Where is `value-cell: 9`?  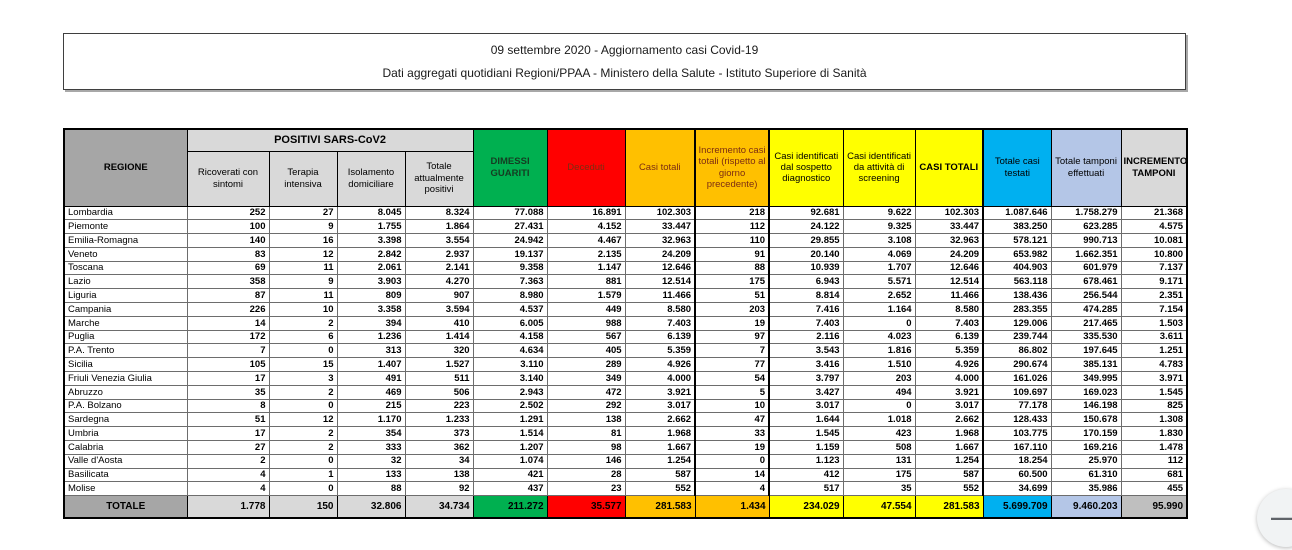 value-cell: 9 is located at coordinates (303, 227).